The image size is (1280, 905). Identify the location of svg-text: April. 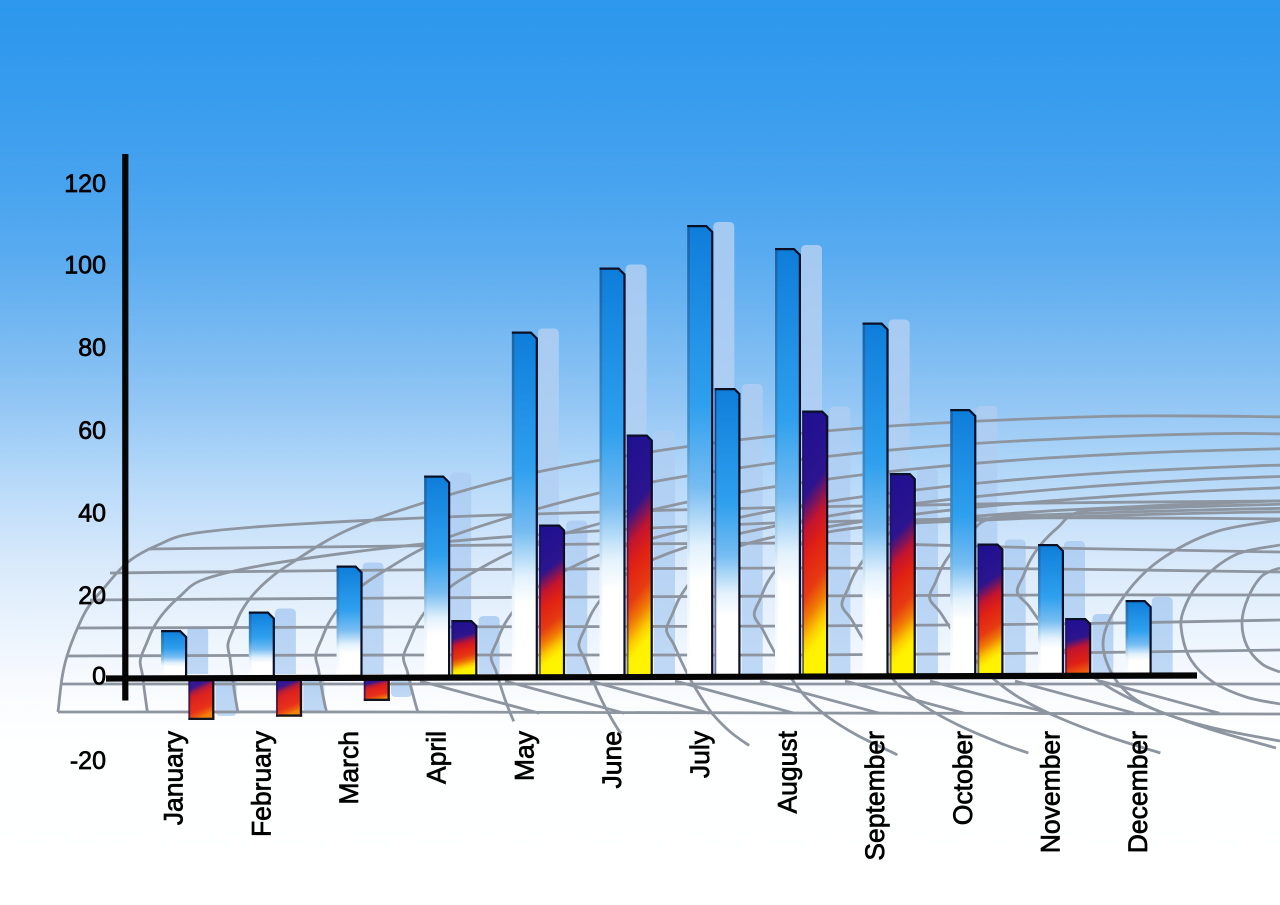
(437, 757).